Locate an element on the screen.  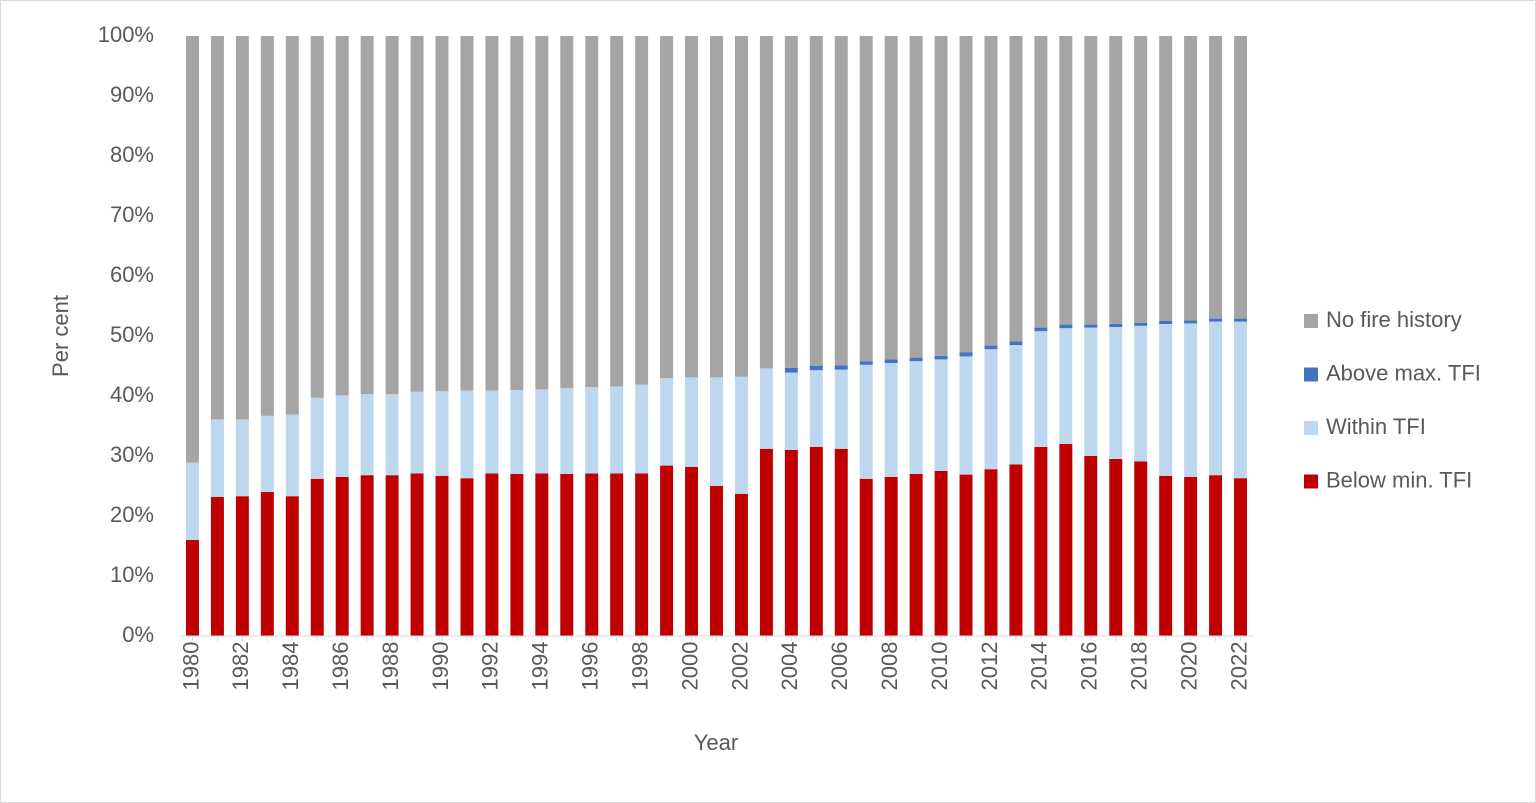
y-axis-title: Per cent is located at coordinates (60, 336).